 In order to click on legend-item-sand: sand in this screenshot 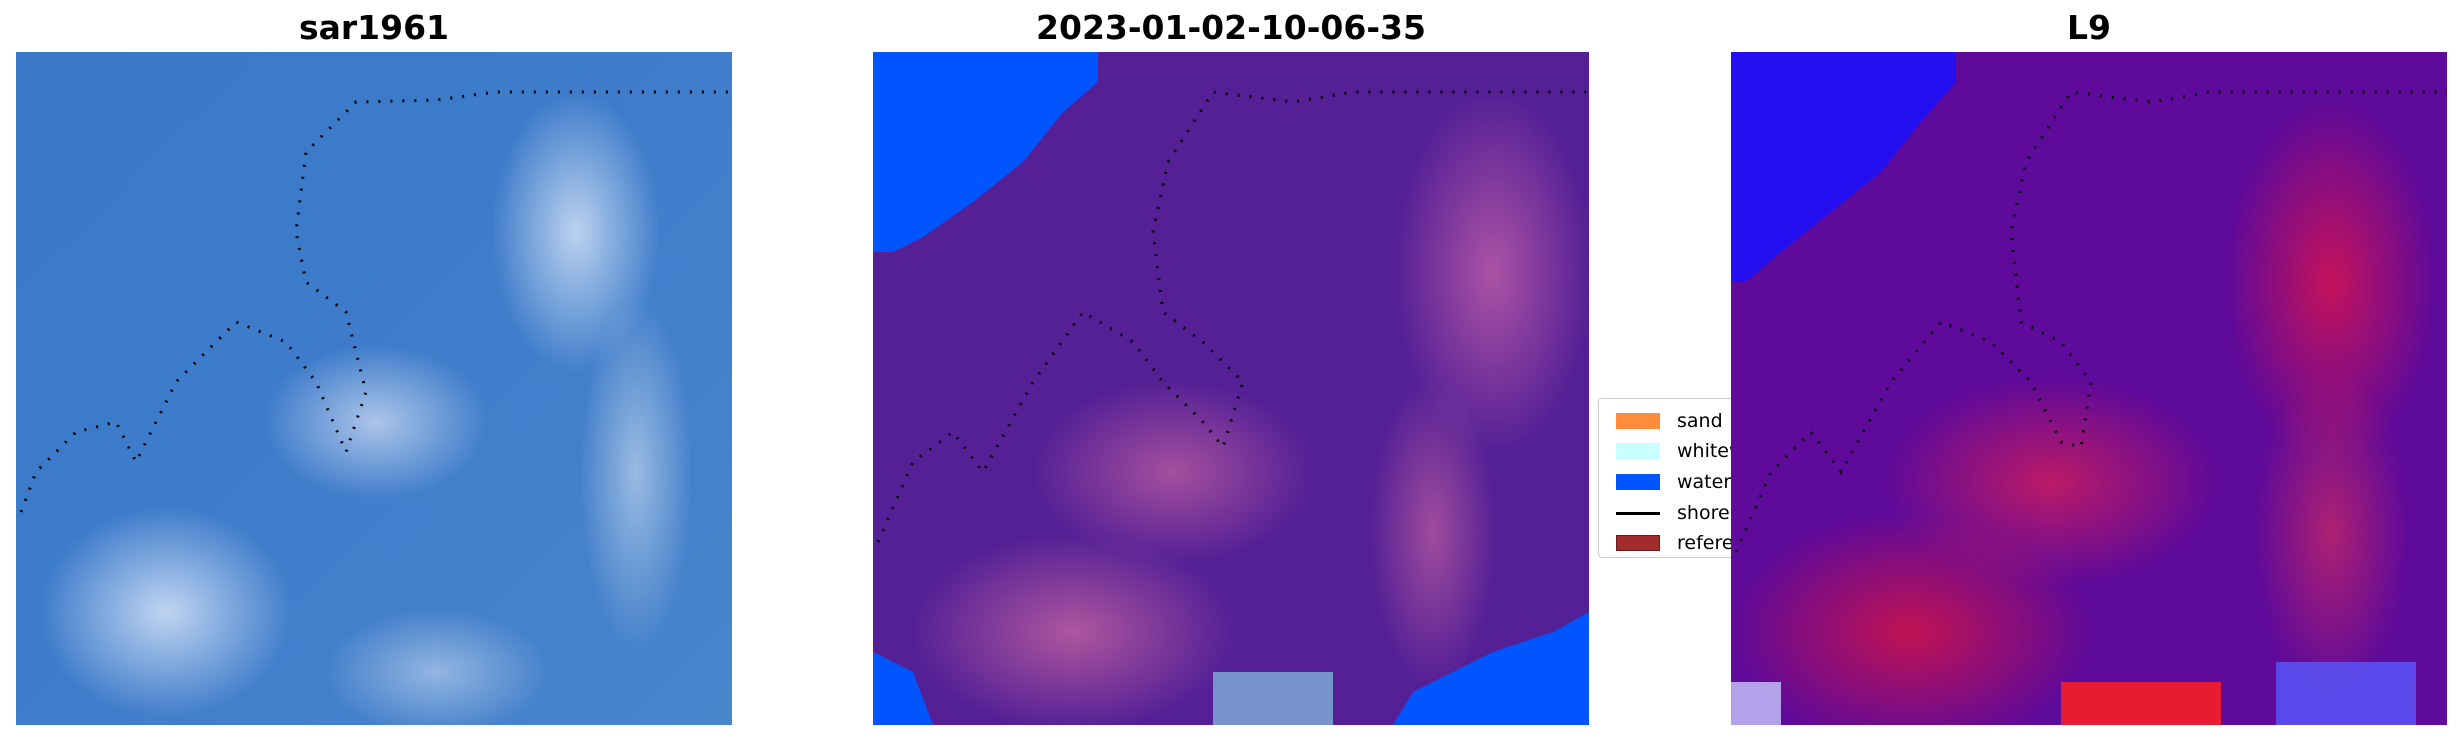, I will do `click(1669, 421)`.